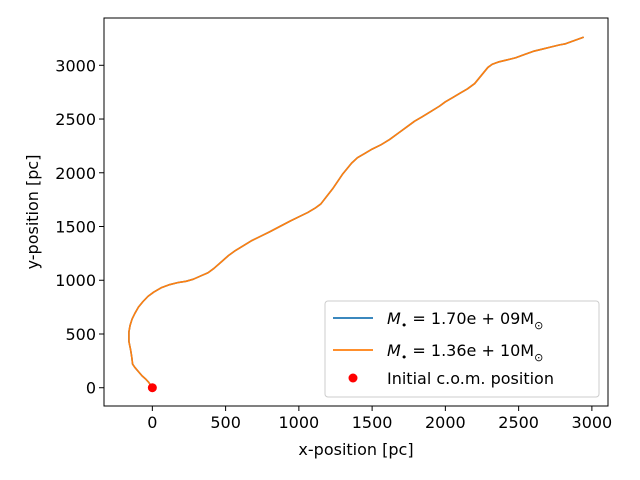  I want to click on x-tick-label: 3000, so click(592, 422).